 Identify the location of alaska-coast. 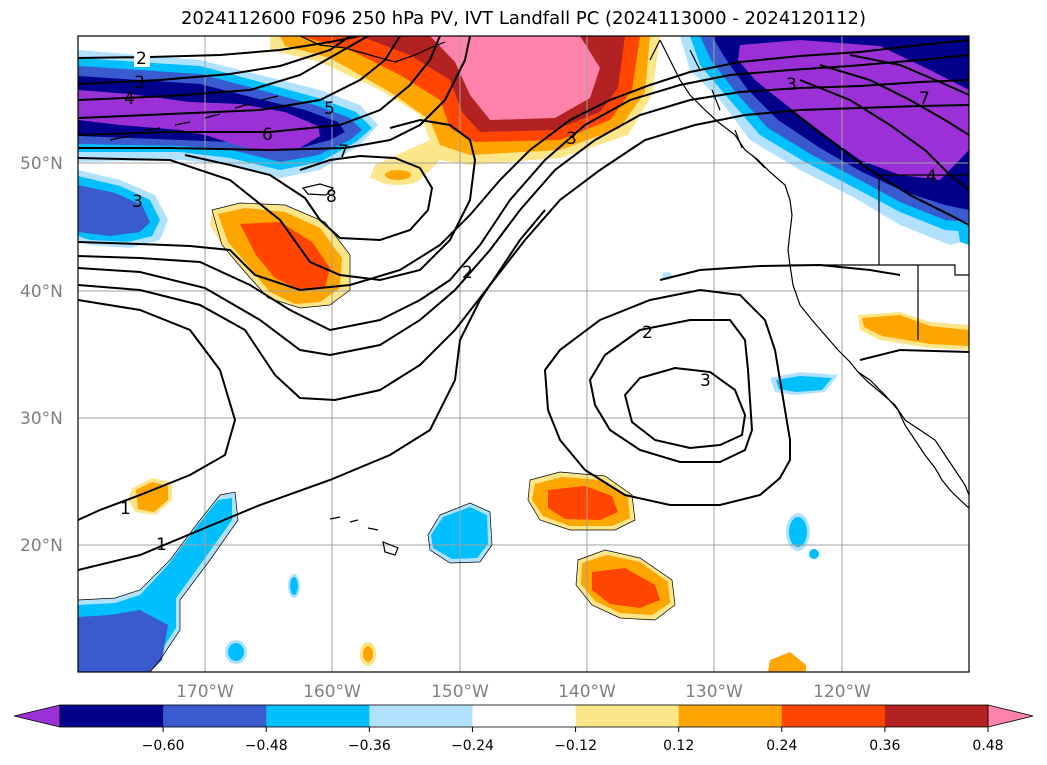
(372, 49).